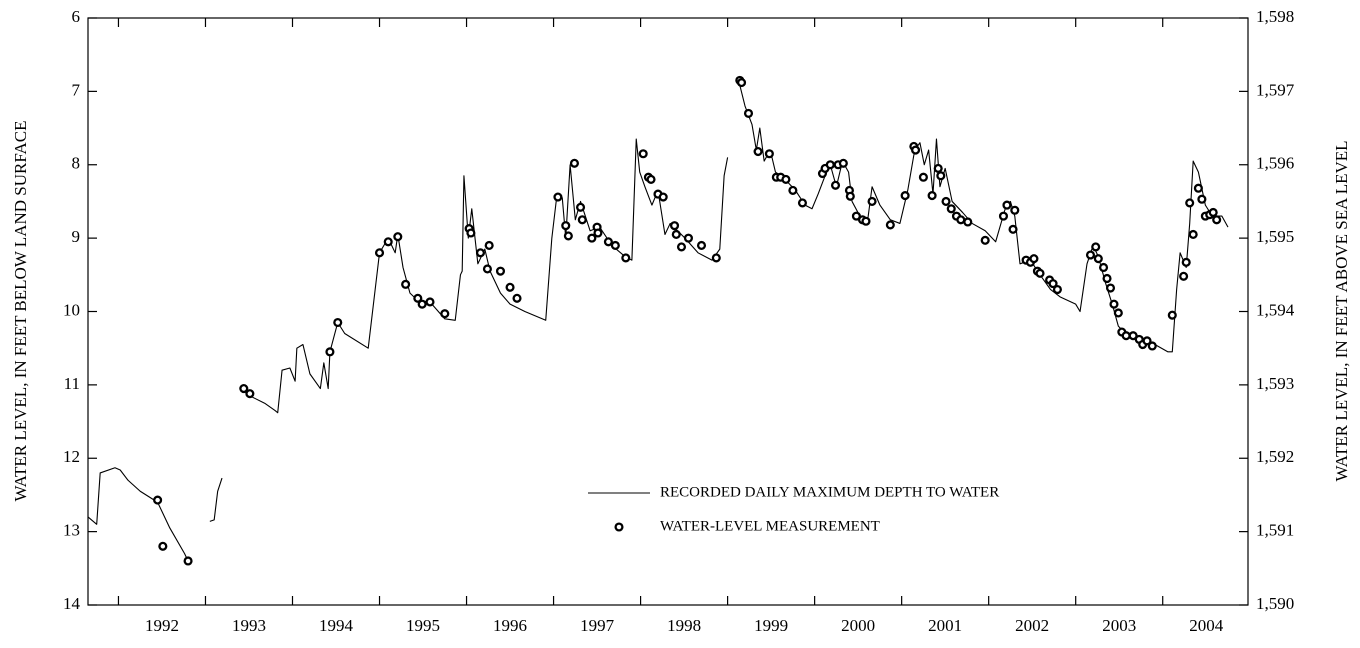 Image resolution: width=1360 pixels, height=648 pixels. Describe the element at coordinates (597, 625) in the screenshot. I see `x-tick-label: 1997` at that location.